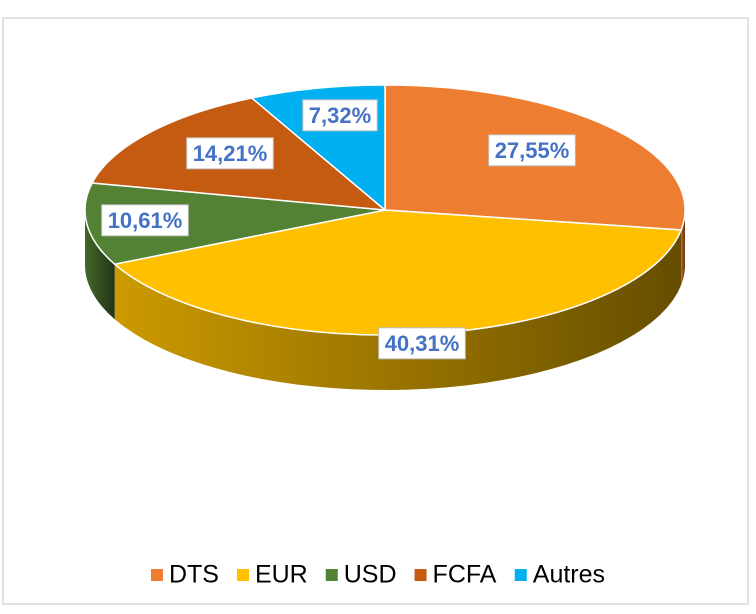 Image resolution: width=756 pixels, height=614 pixels. Describe the element at coordinates (370, 575) in the screenshot. I see `legend-label: USD` at that location.